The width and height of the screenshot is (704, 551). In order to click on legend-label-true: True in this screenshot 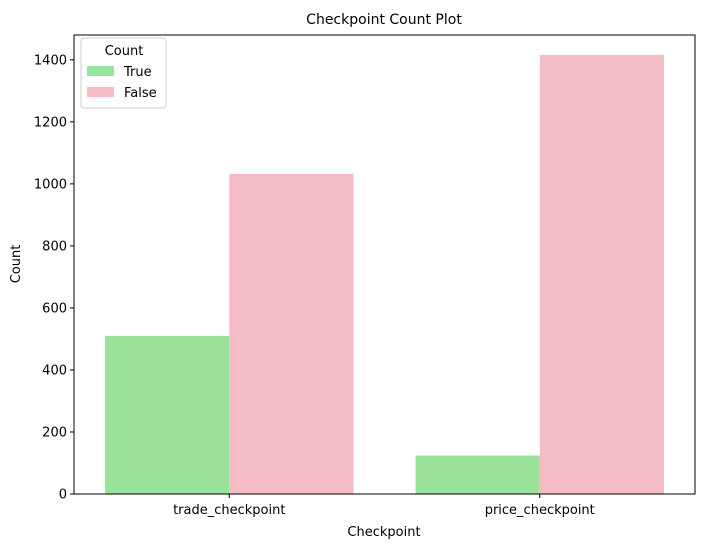, I will do `click(137, 72)`.